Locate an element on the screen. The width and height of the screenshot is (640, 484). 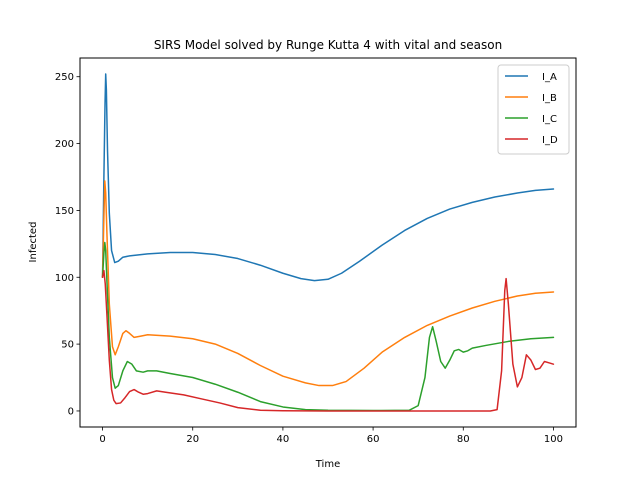
y-tick-label: 50 is located at coordinates (67, 345).